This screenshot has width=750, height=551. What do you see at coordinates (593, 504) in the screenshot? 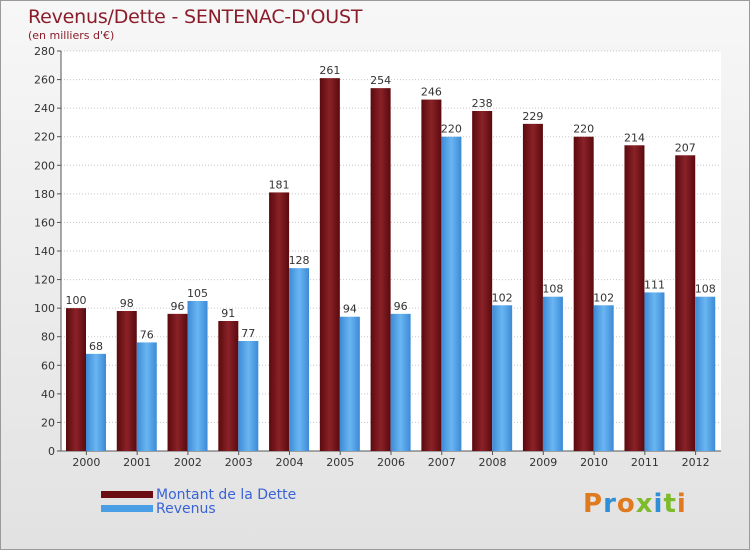
I see `logo-letter: P` at bounding box center [593, 504].